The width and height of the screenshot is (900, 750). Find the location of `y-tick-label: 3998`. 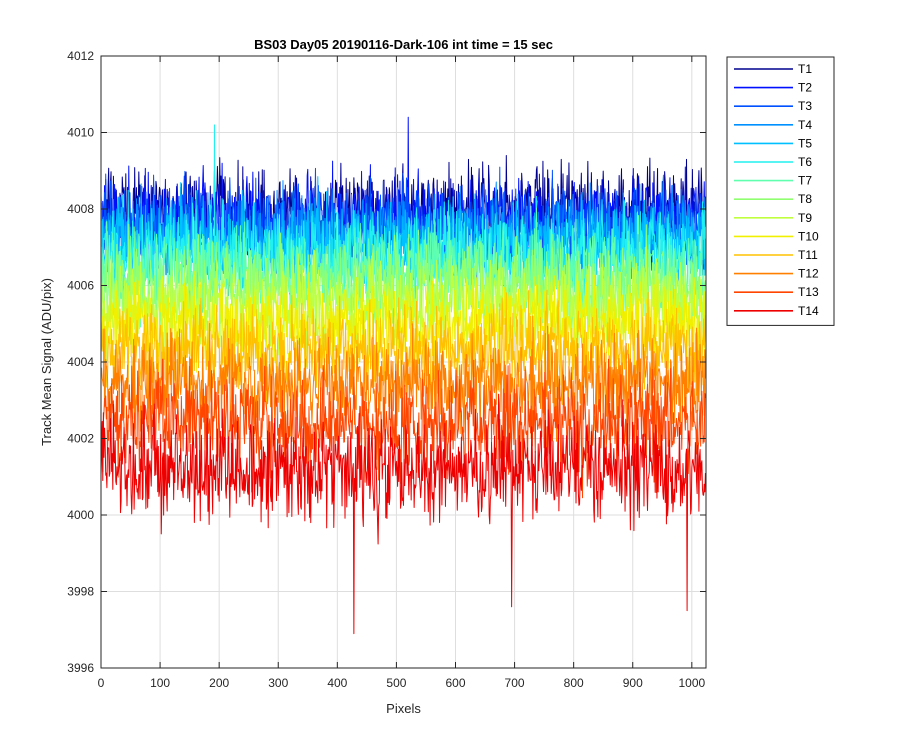

y-tick-label: 3998 is located at coordinates (80, 592).